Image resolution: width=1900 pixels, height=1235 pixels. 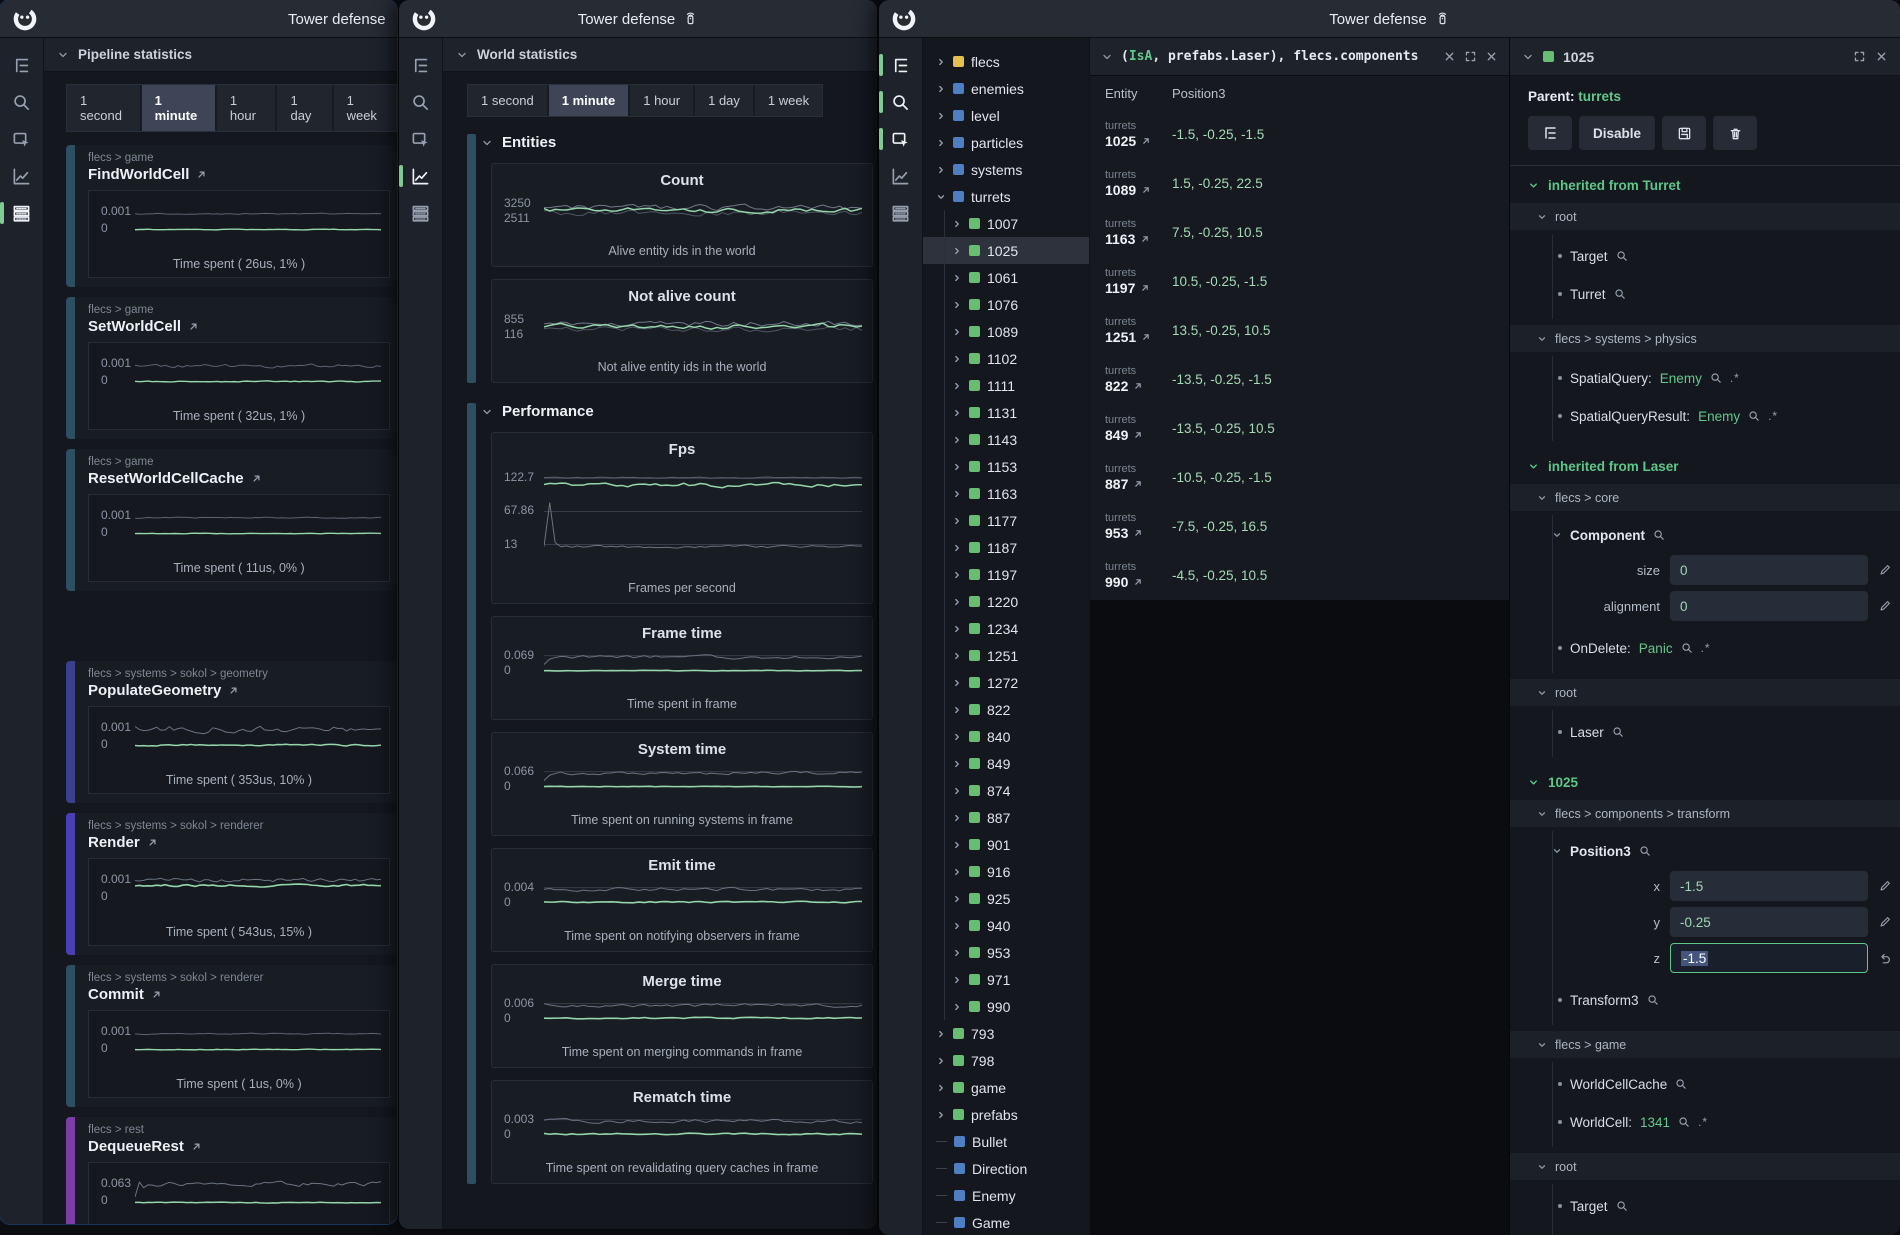 What do you see at coordinates (1550, 133) in the screenshot?
I see `hierarchy-button` at bounding box center [1550, 133].